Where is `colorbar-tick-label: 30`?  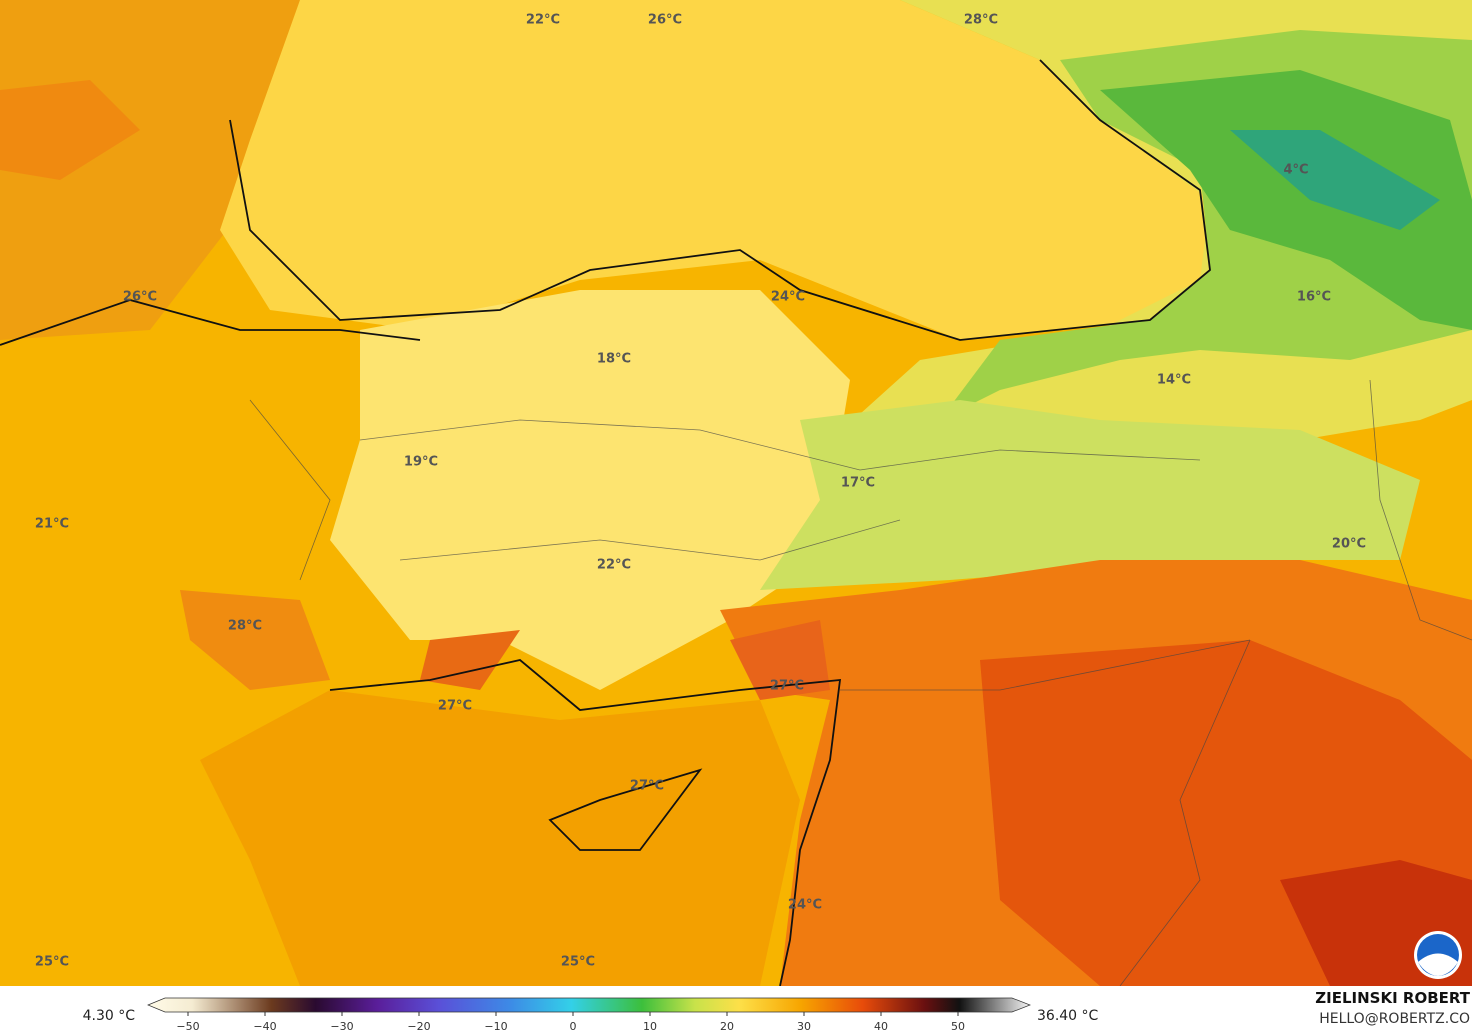
colorbar-tick-label: 30 is located at coordinates (804, 1026).